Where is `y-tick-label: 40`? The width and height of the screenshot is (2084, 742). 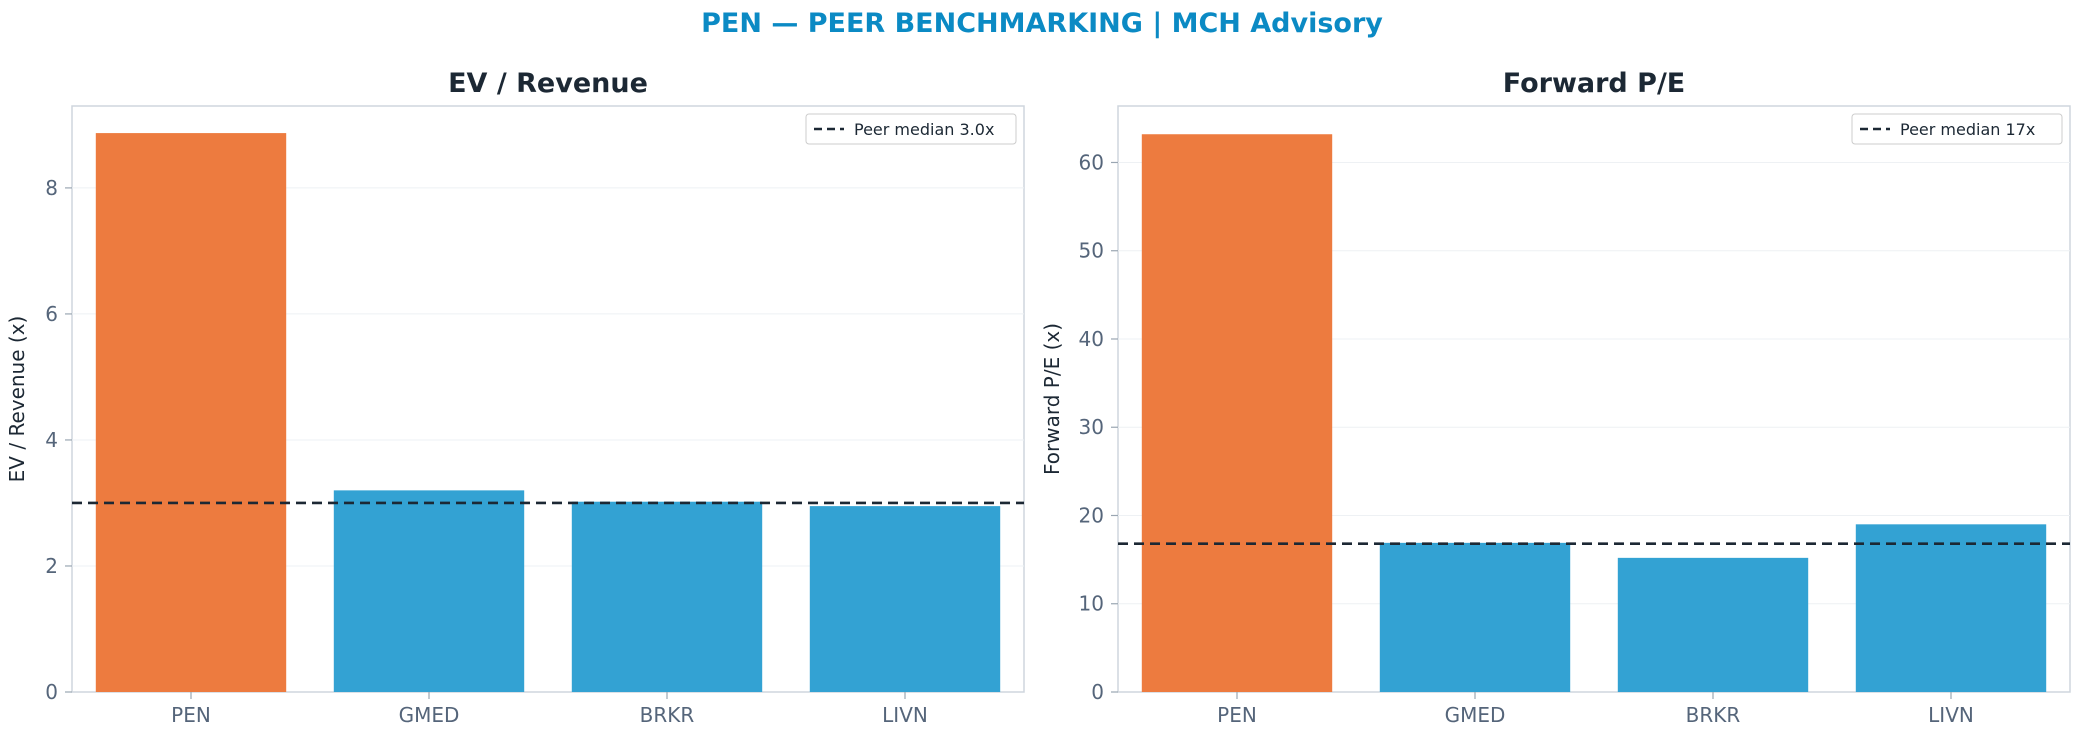
y-tick-label: 40 is located at coordinates (1091, 339).